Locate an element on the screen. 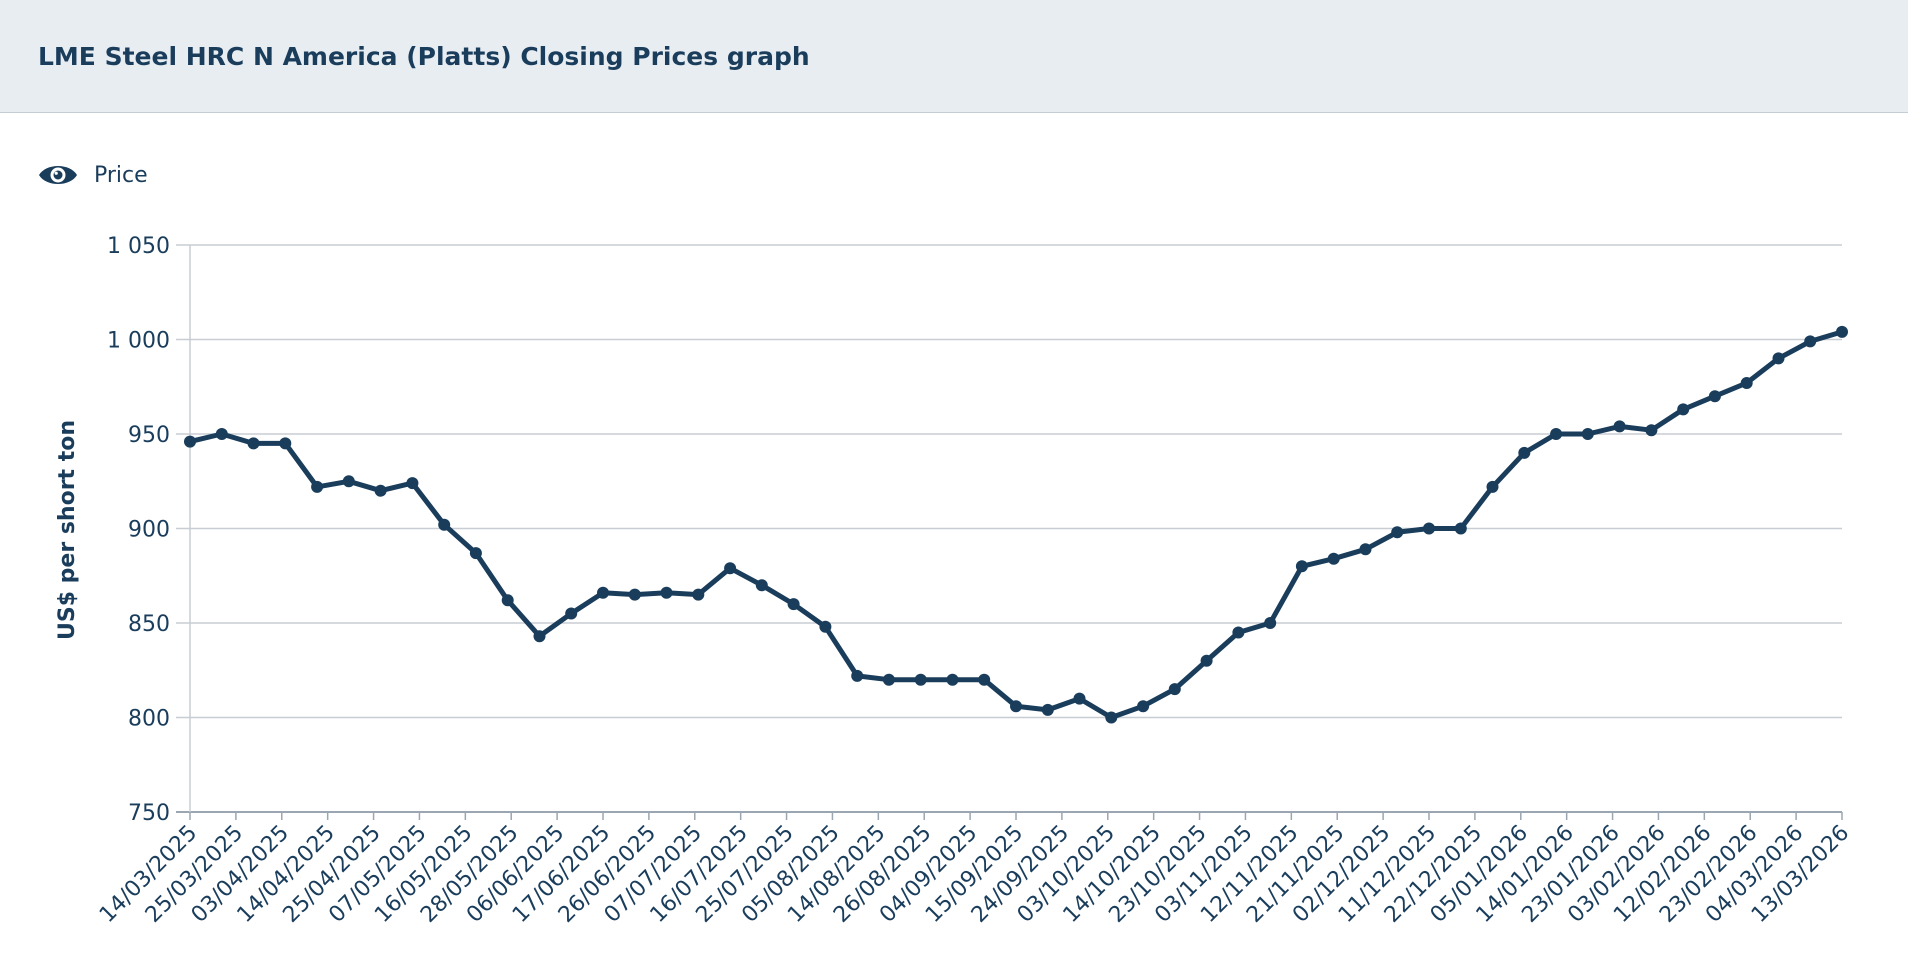 This screenshot has height=968, width=1908. legend-item-price: Price is located at coordinates (93, 175).